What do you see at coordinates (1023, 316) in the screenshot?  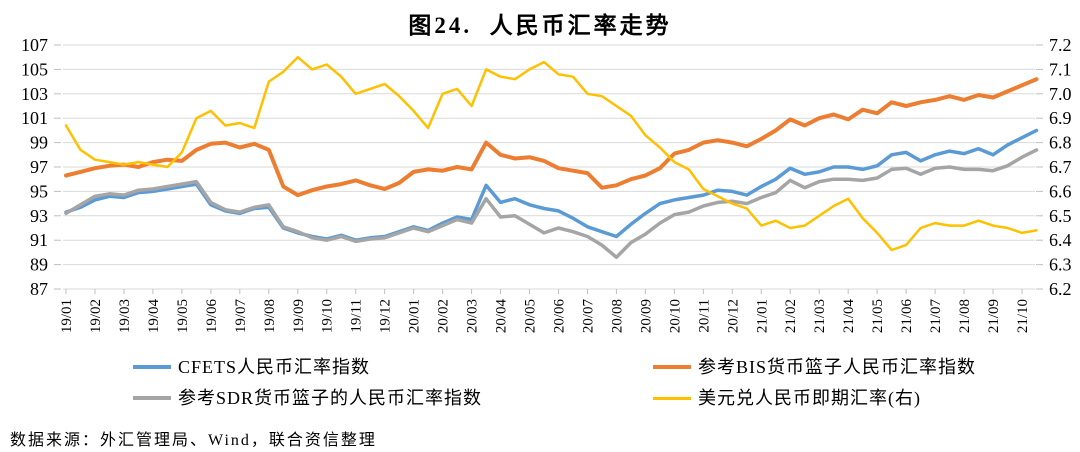 I see `x-axis-tick-label: 21/10` at bounding box center [1023, 316].